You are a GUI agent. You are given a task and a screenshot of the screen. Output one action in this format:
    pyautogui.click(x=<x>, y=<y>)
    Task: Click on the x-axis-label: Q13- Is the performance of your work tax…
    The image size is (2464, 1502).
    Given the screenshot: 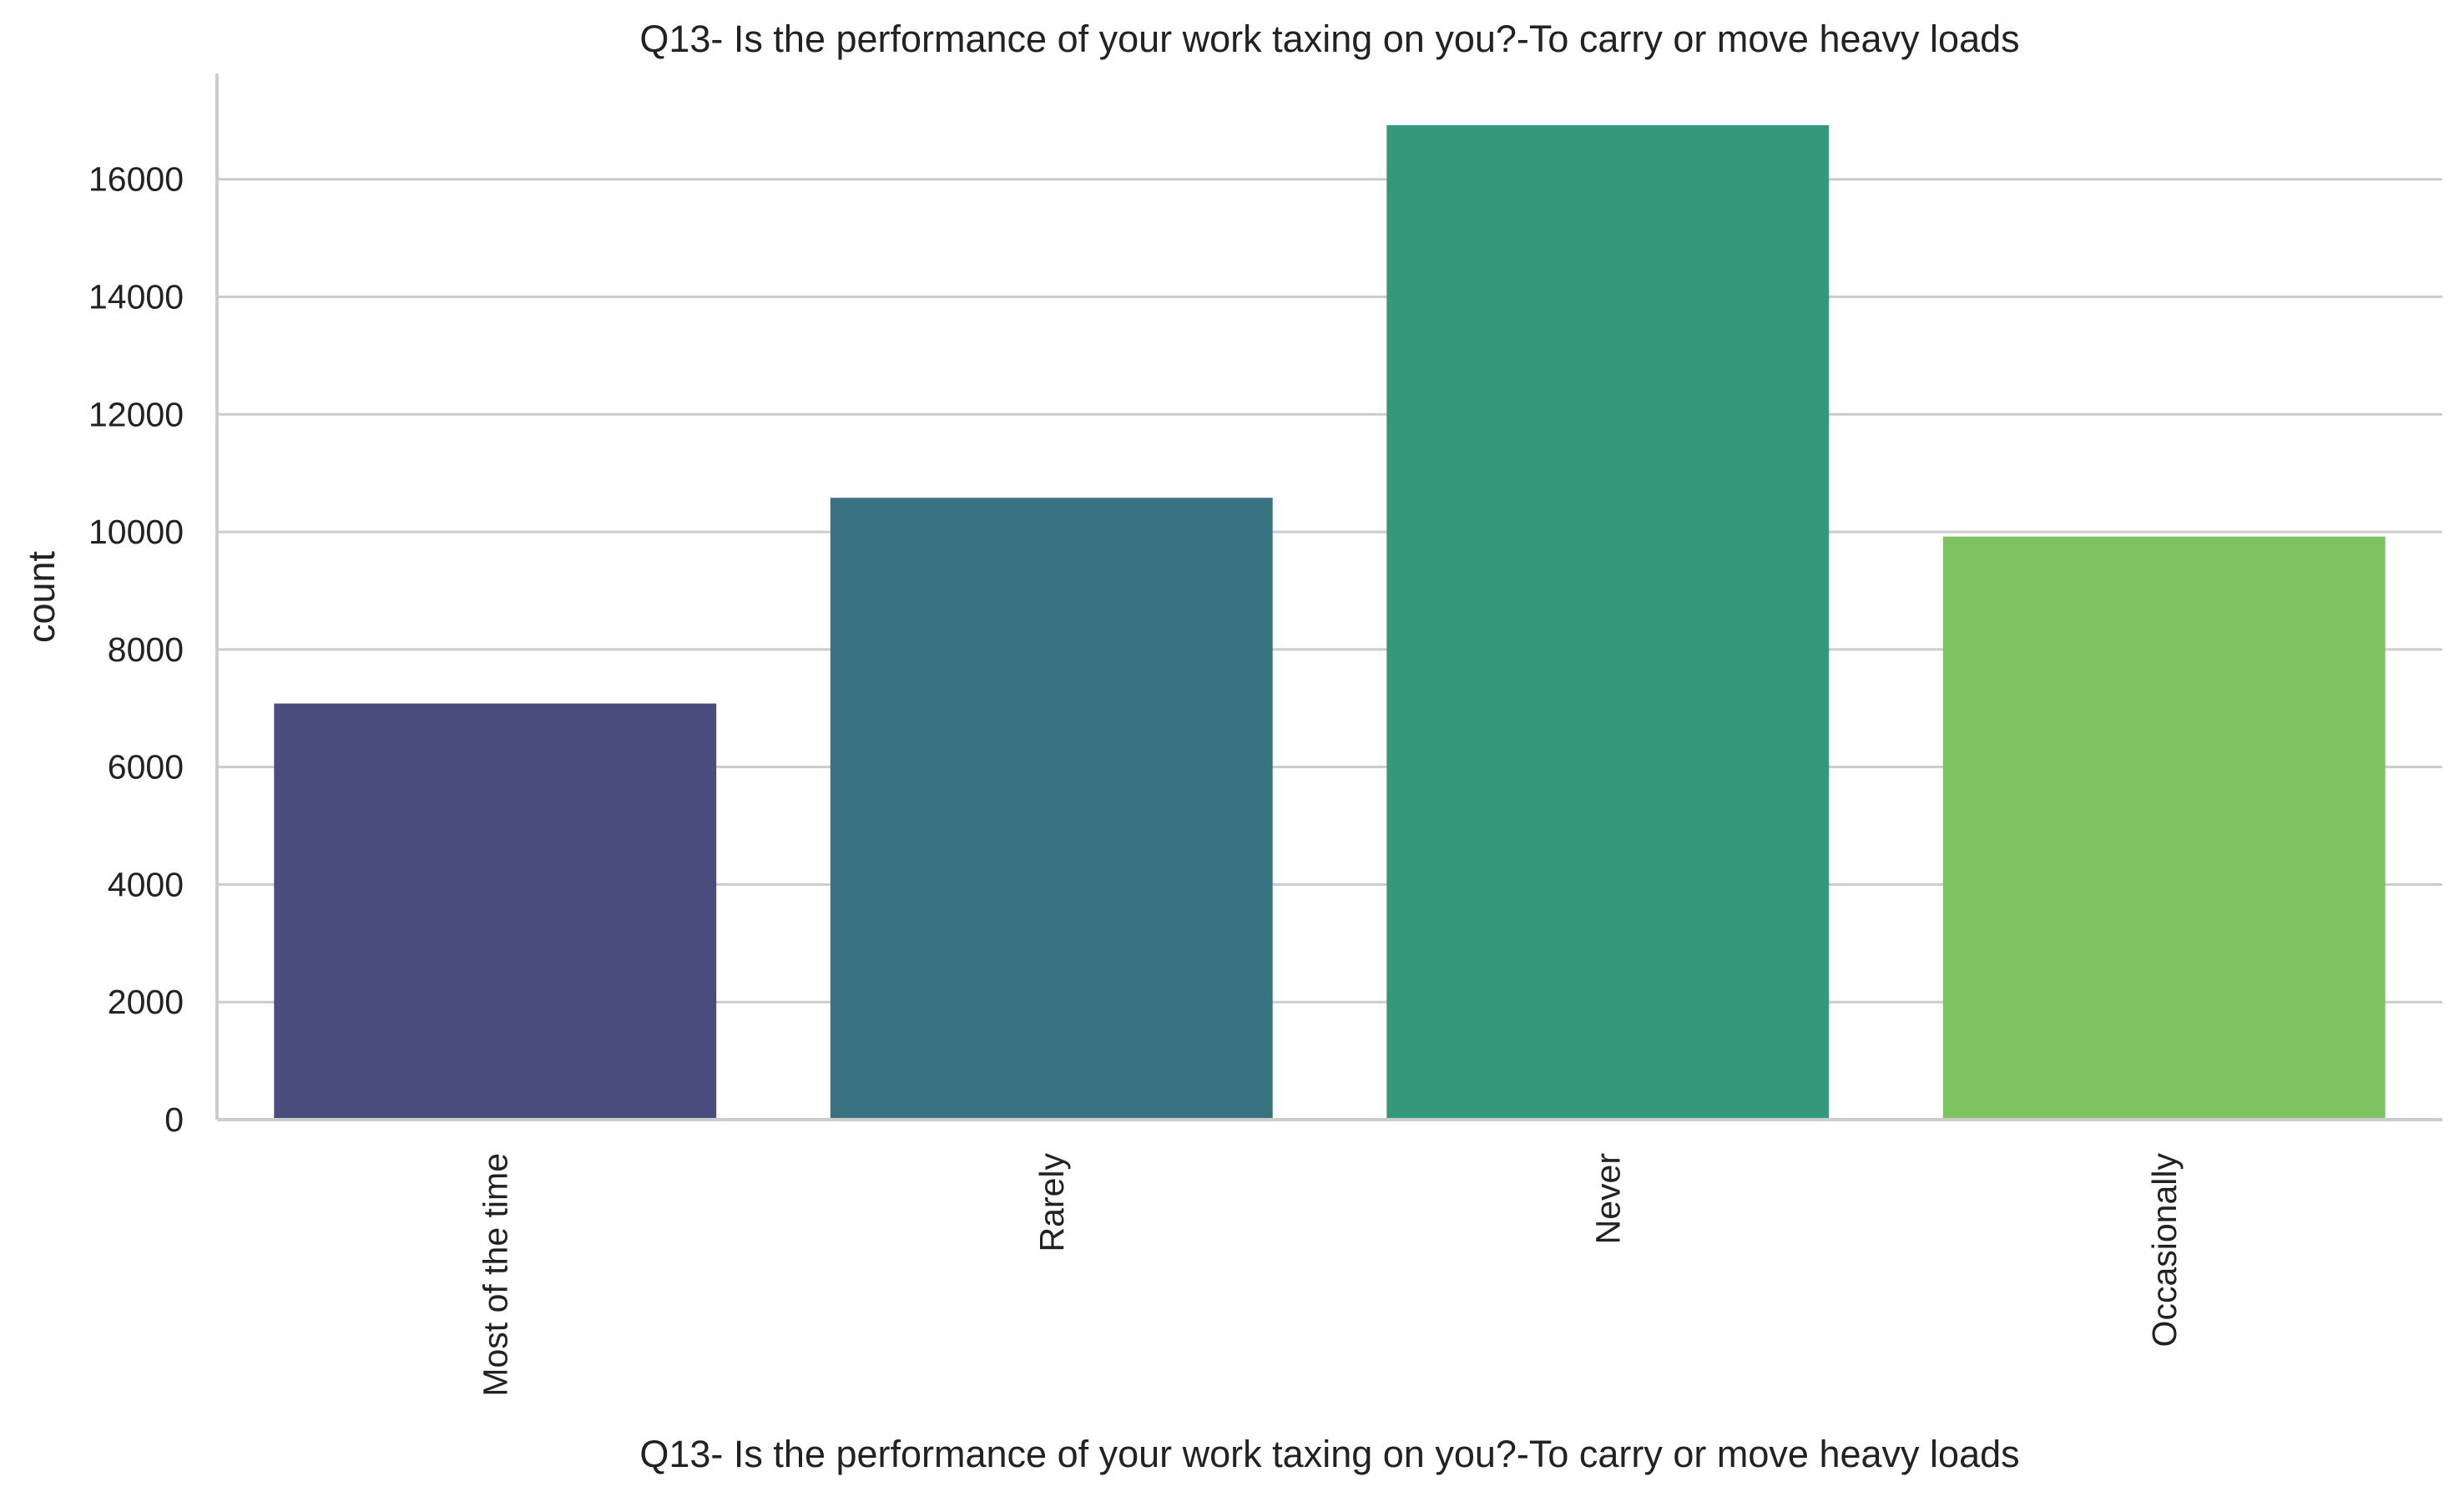 What is the action you would take?
    pyautogui.click(x=1329, y=1454)
    